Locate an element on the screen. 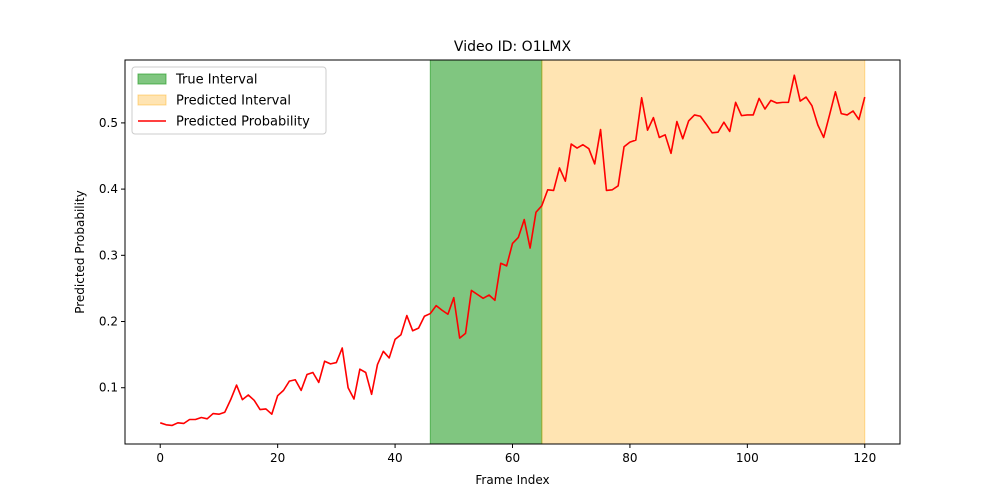 The height and width of the screenshot is (504, 1000). predicted-interval-legend-label: Predicted Interval is located at coordinates (233, 101).